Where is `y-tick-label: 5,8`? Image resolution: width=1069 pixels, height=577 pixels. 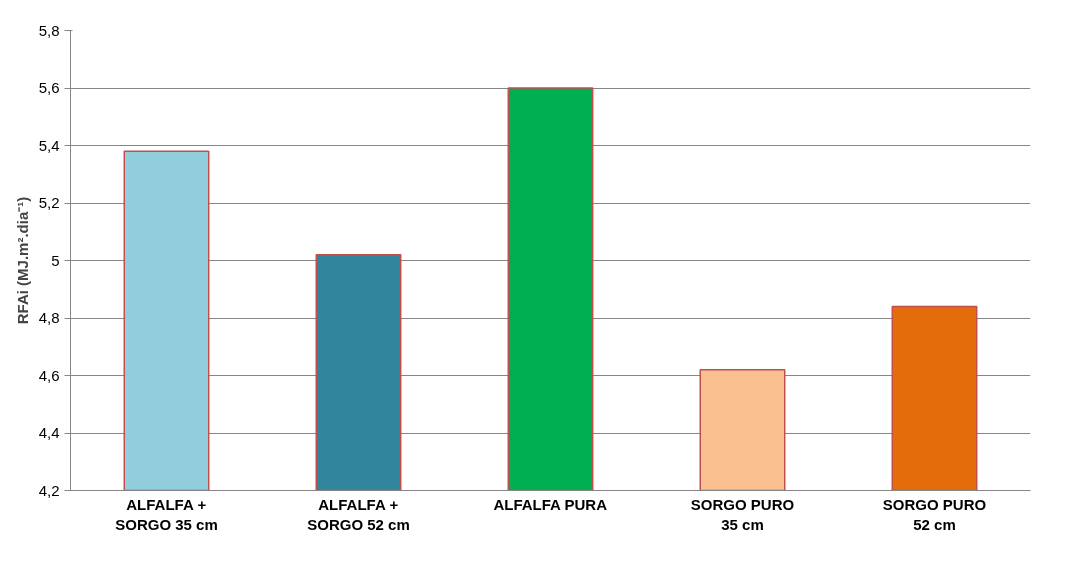 y-tick-label: 5,8 is located at coordinates (49, 30).